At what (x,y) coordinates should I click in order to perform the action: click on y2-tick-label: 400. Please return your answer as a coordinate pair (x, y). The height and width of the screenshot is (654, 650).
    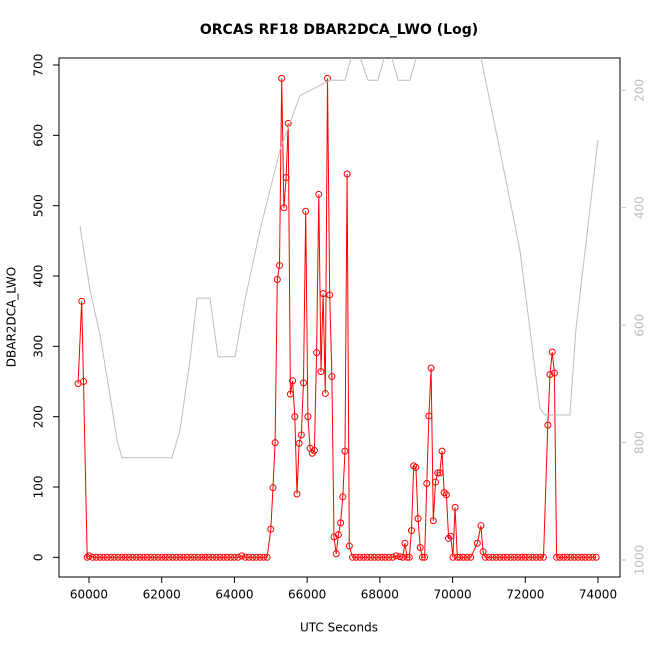
    Looking at the image, I should click on (640, 207).